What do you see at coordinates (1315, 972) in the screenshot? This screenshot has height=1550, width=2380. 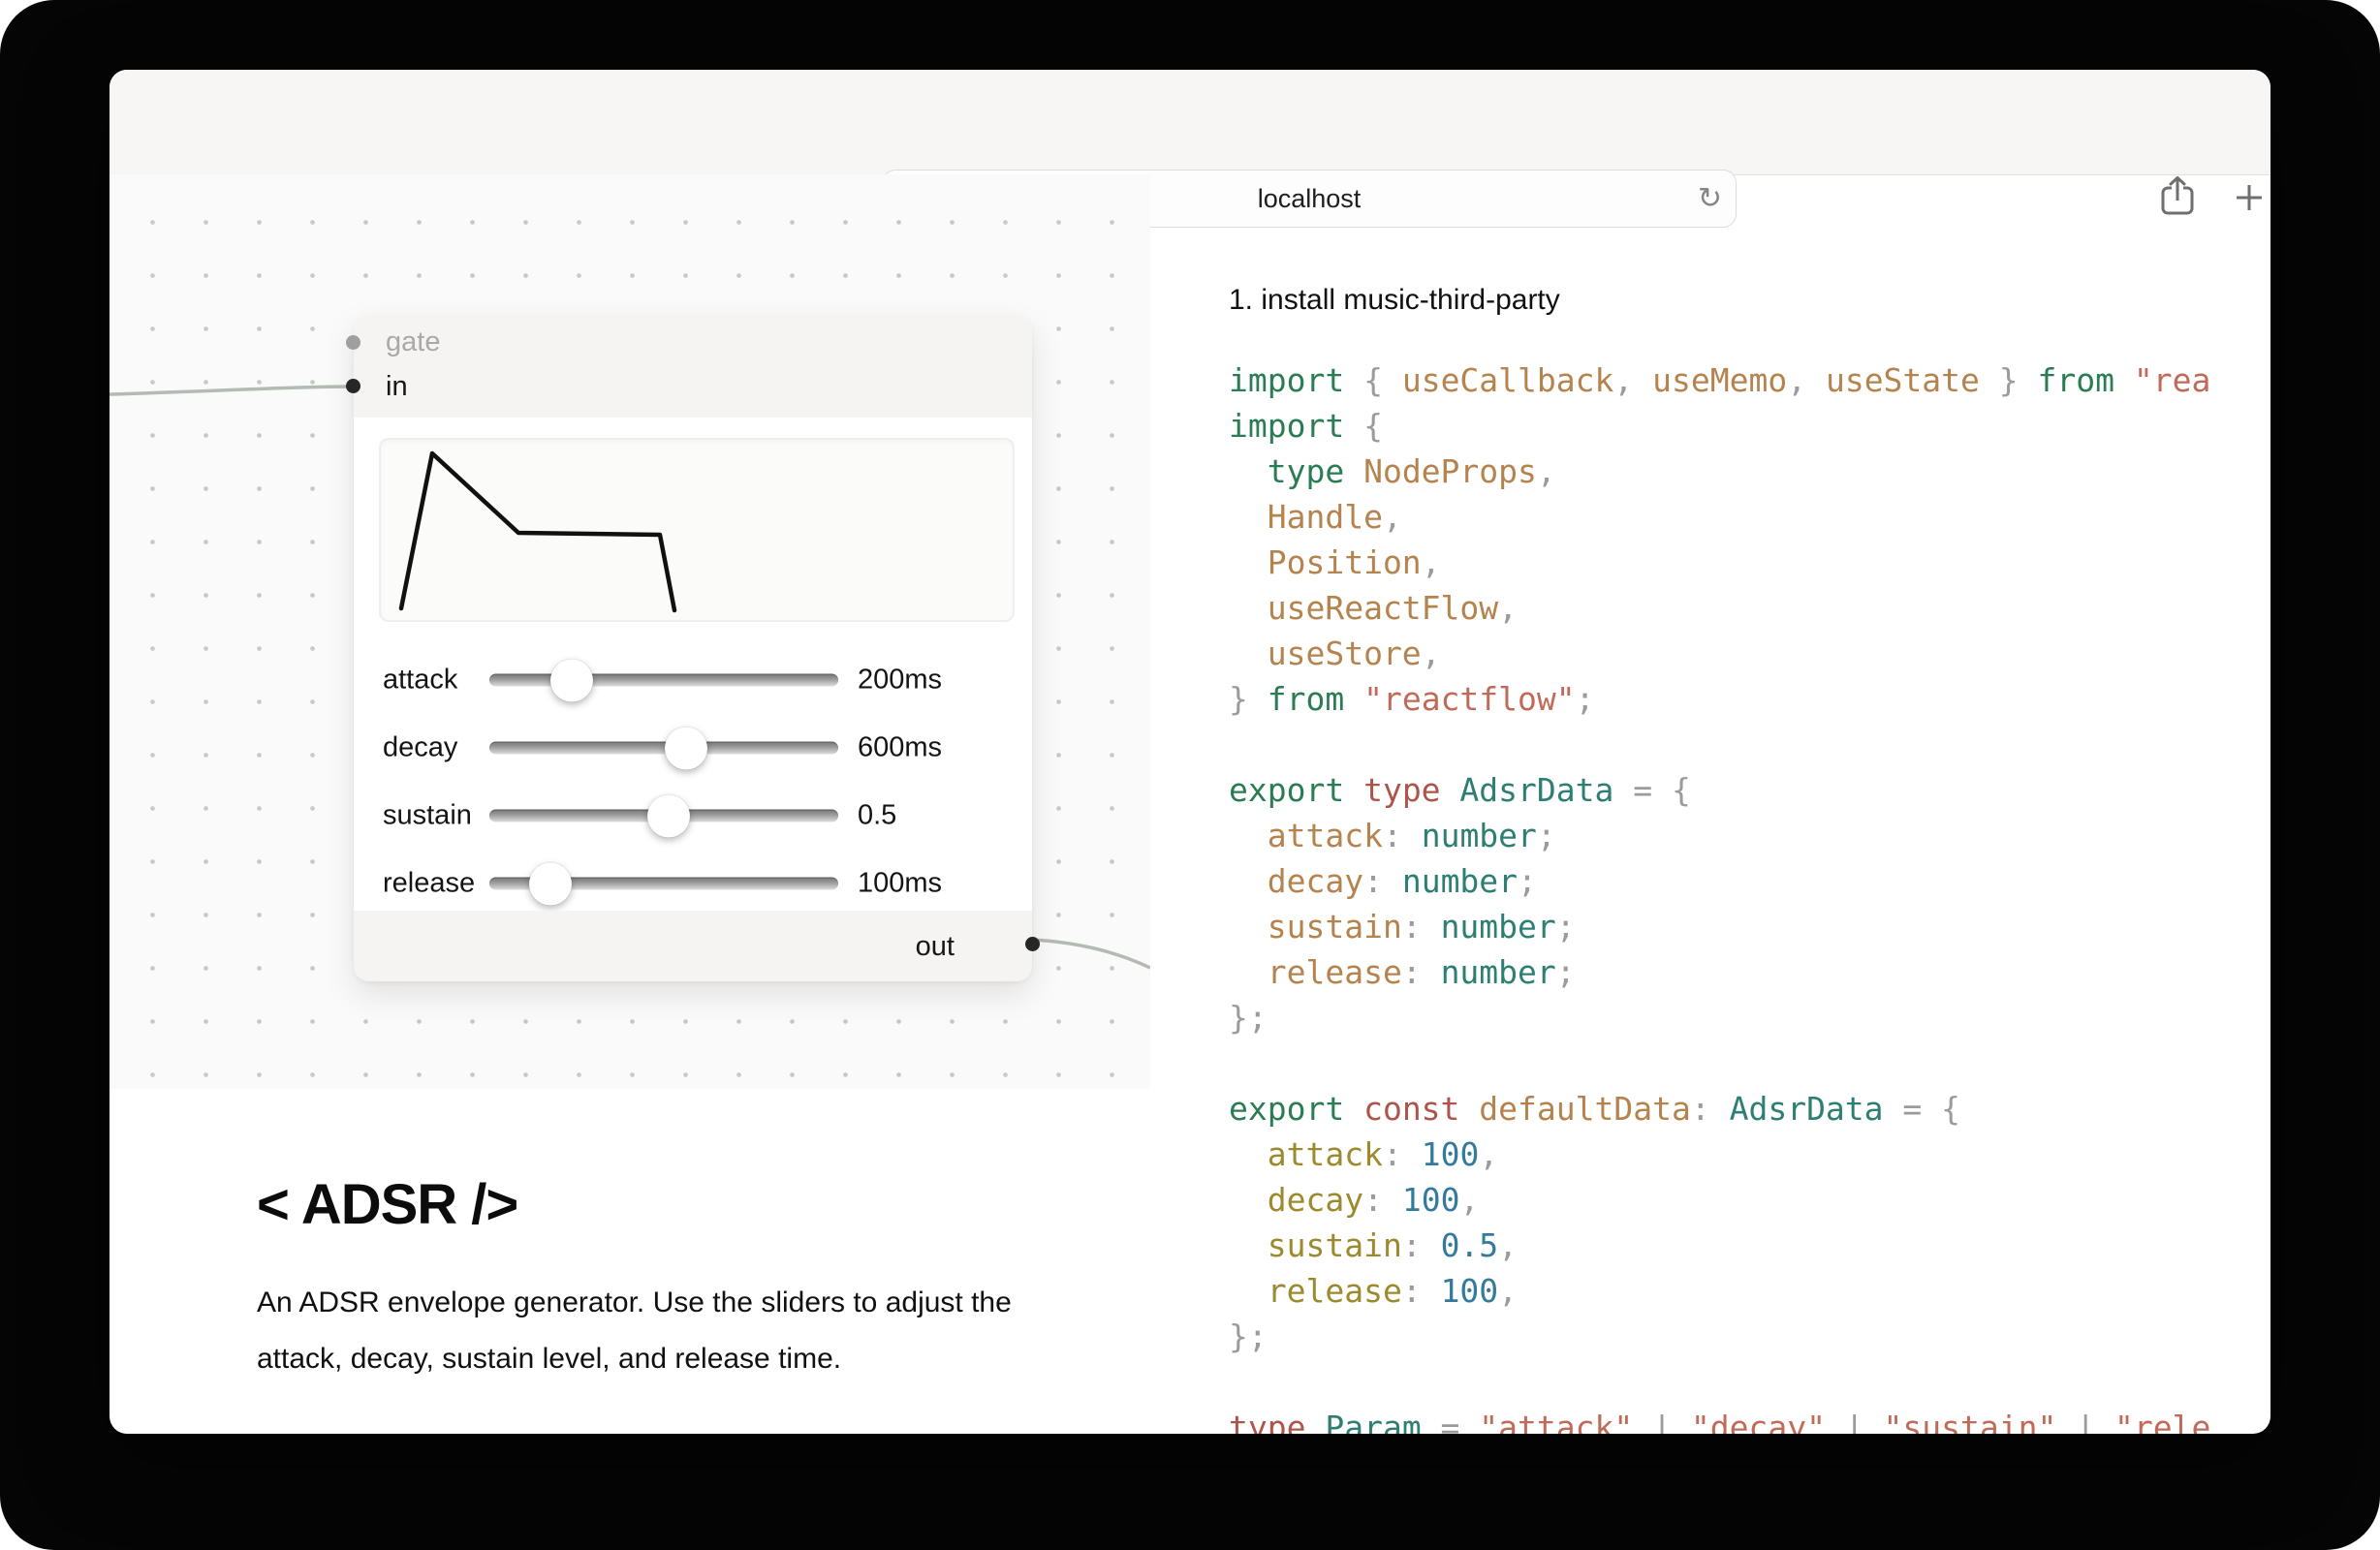 I see `code-token: release` at bounding box center [1315, 972].